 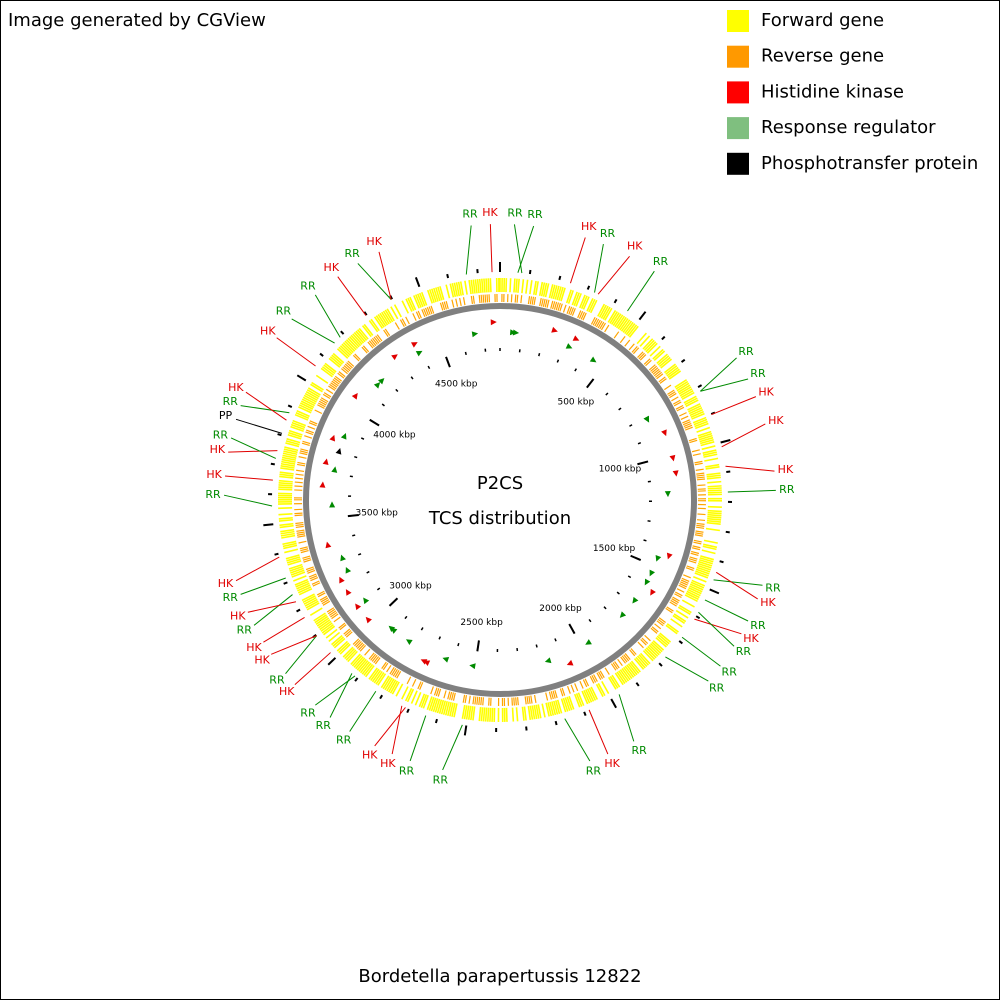 What do you see at coordinates (832, 91) in the screenshot?
I see `legend-label: Histidine kinase` at bounding box center [832, 91].